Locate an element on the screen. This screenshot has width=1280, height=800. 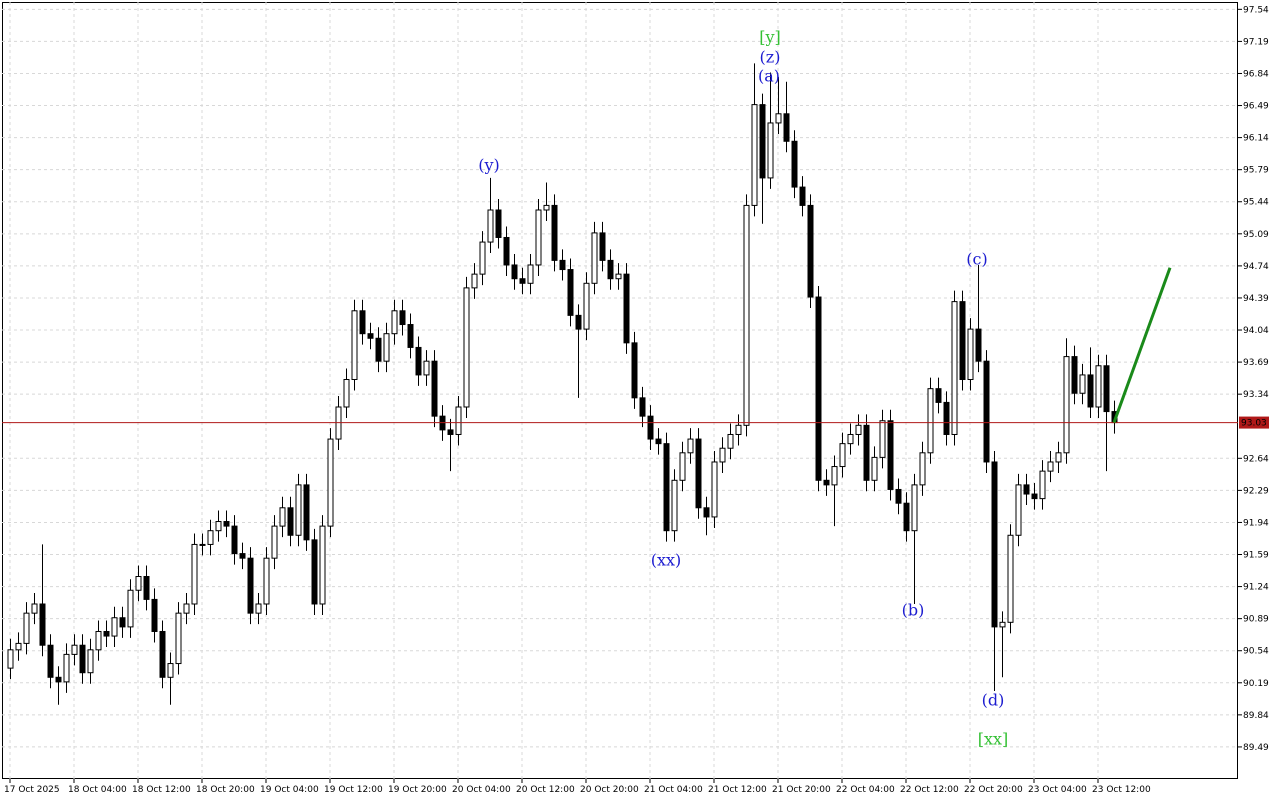
y-tick-label: 96.49 is located at coordinates (1256, 107).